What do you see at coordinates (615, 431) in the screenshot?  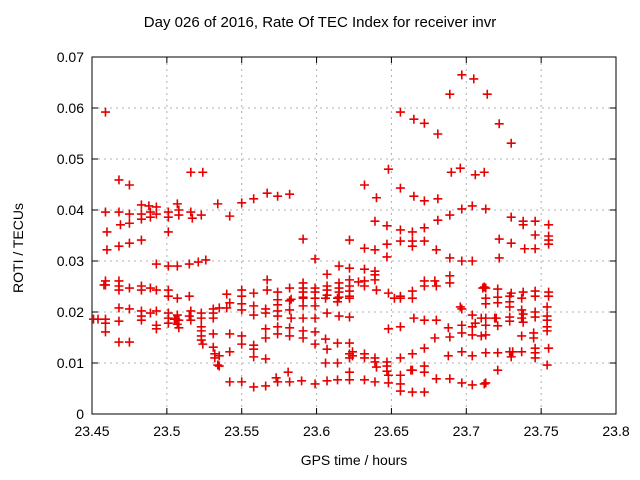 I see `x-tick-label: 23.8` at bounding box center [615, 431].